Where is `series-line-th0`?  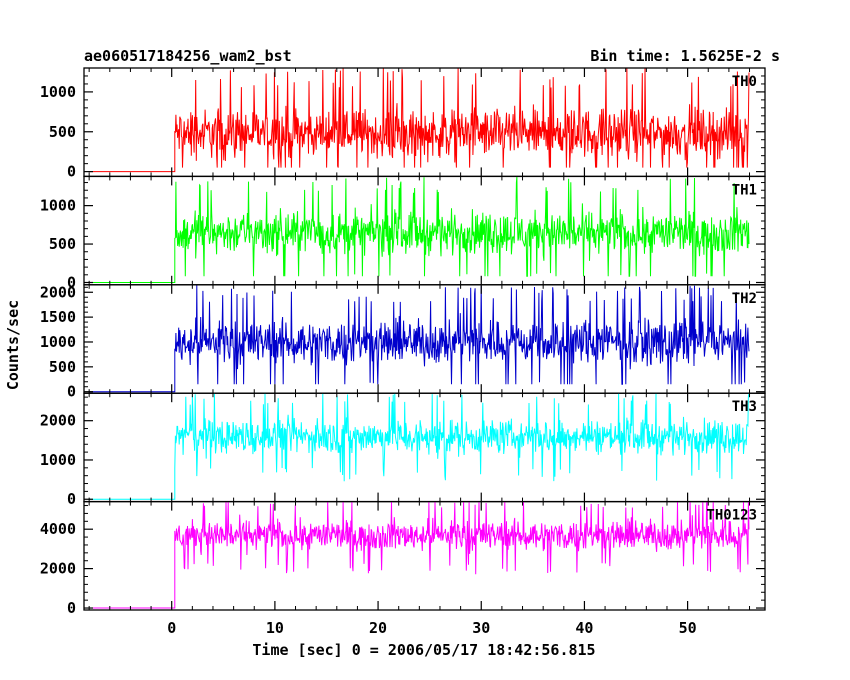
series-line-th0 is located at coordinates (419, 120).